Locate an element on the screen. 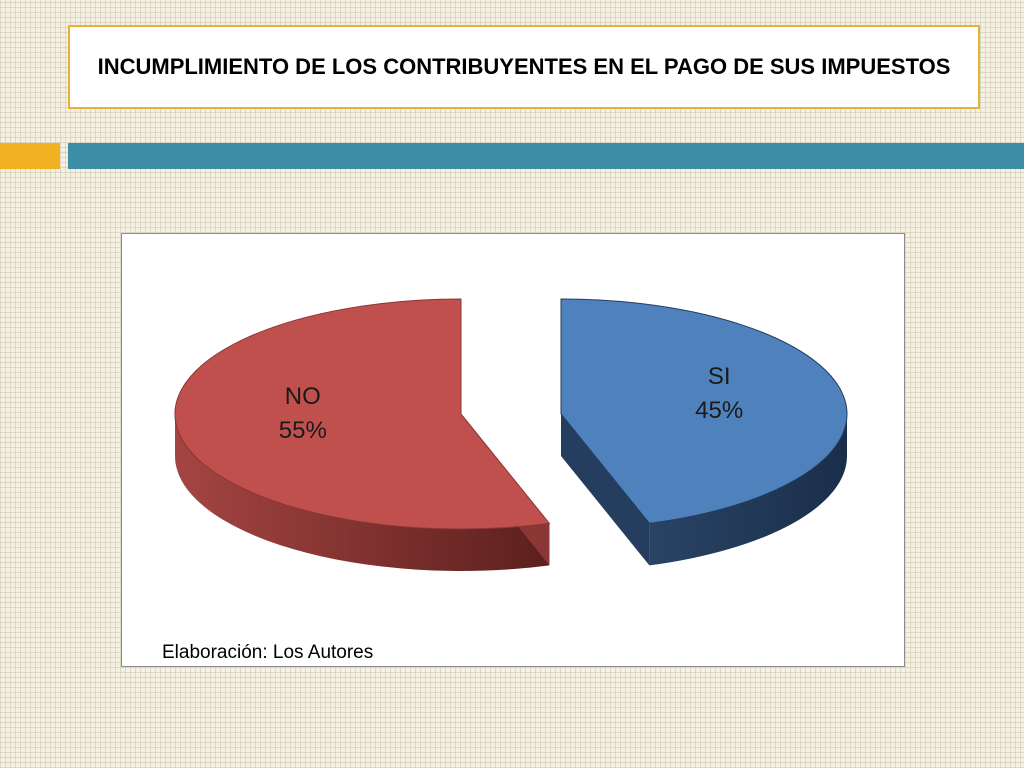  source-note: Elaboración: Los Autores is located at coordinates (268, 652).